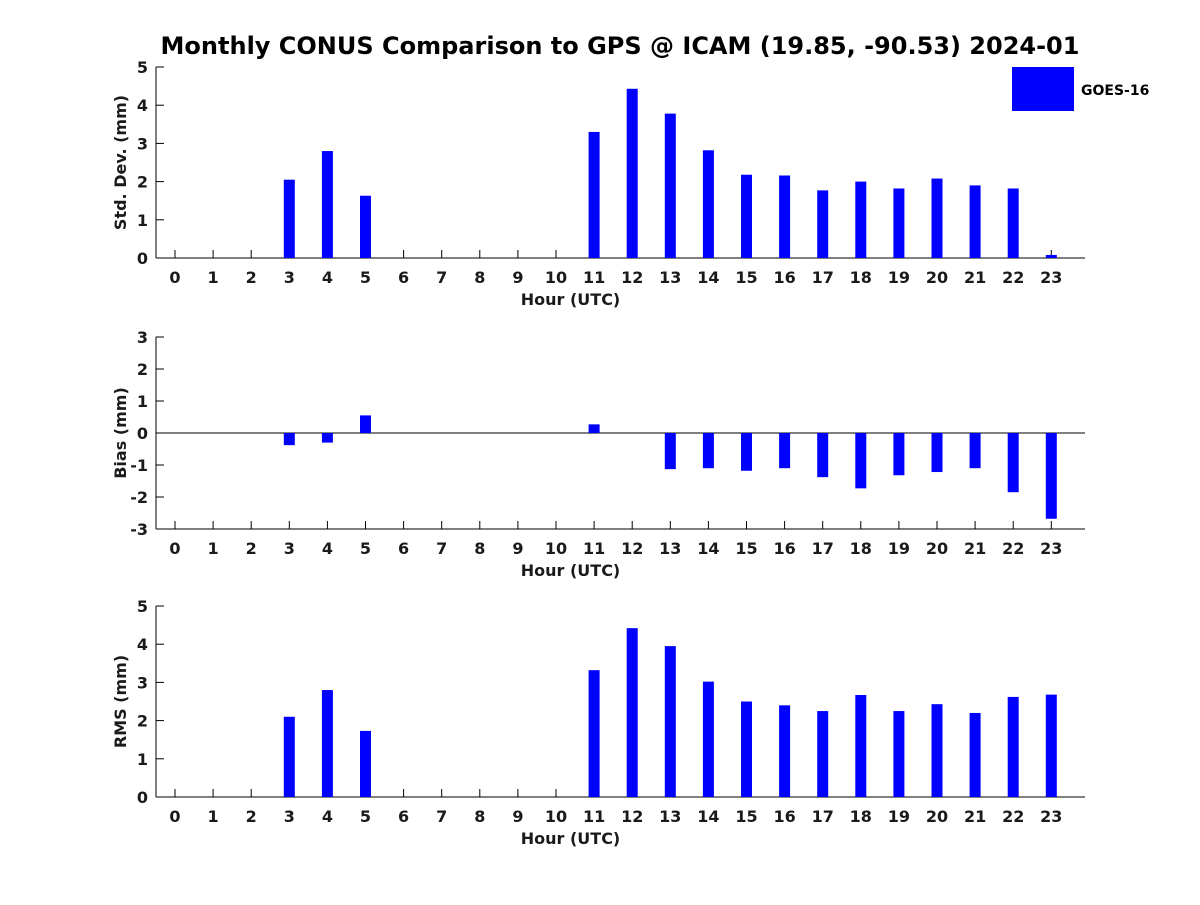 The width and height of the screenshot is (1200, 905). What do you see at coordinates (120, 433) in the screenshot?
I see `y-axis-label: Bias (mm)` at bounding box center [120, 433].